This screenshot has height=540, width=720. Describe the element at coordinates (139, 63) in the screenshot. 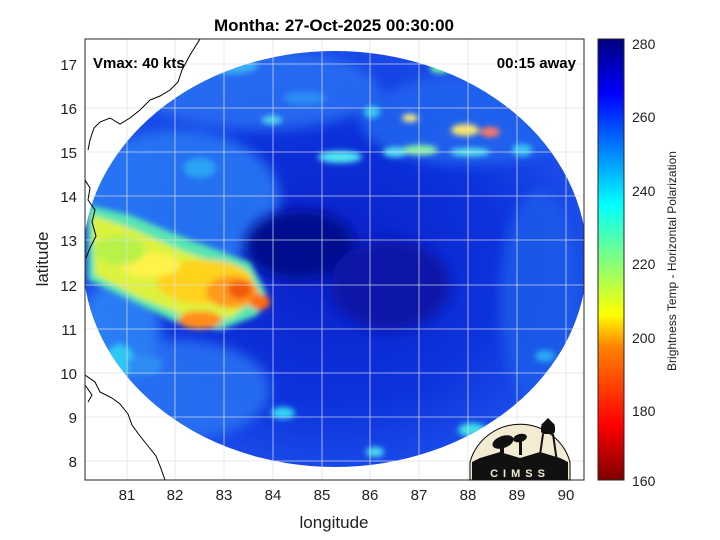

I see `vmax-annotation: Vmax: 40 kts` at that location.